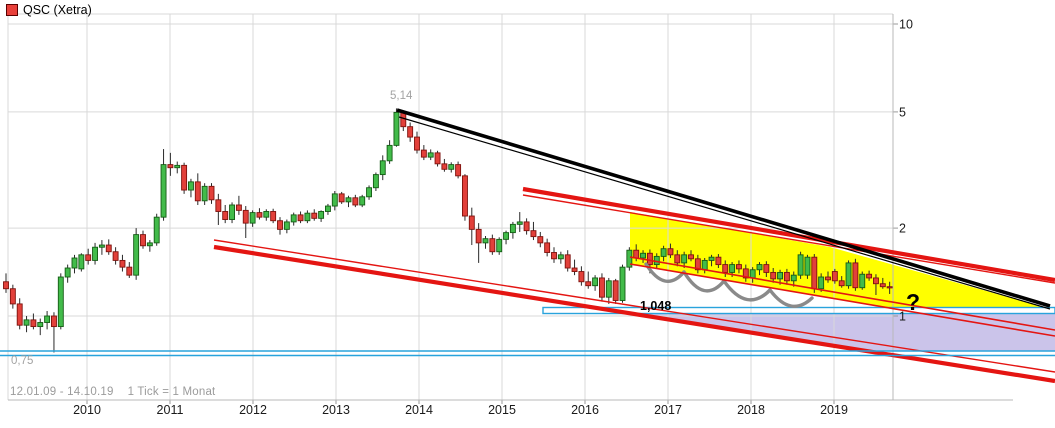 This screenshot has height=428, width=1055. Describe the element at coordinates (656, 306) in the screenshot. I see `support-price-label: 1,048` at that location.